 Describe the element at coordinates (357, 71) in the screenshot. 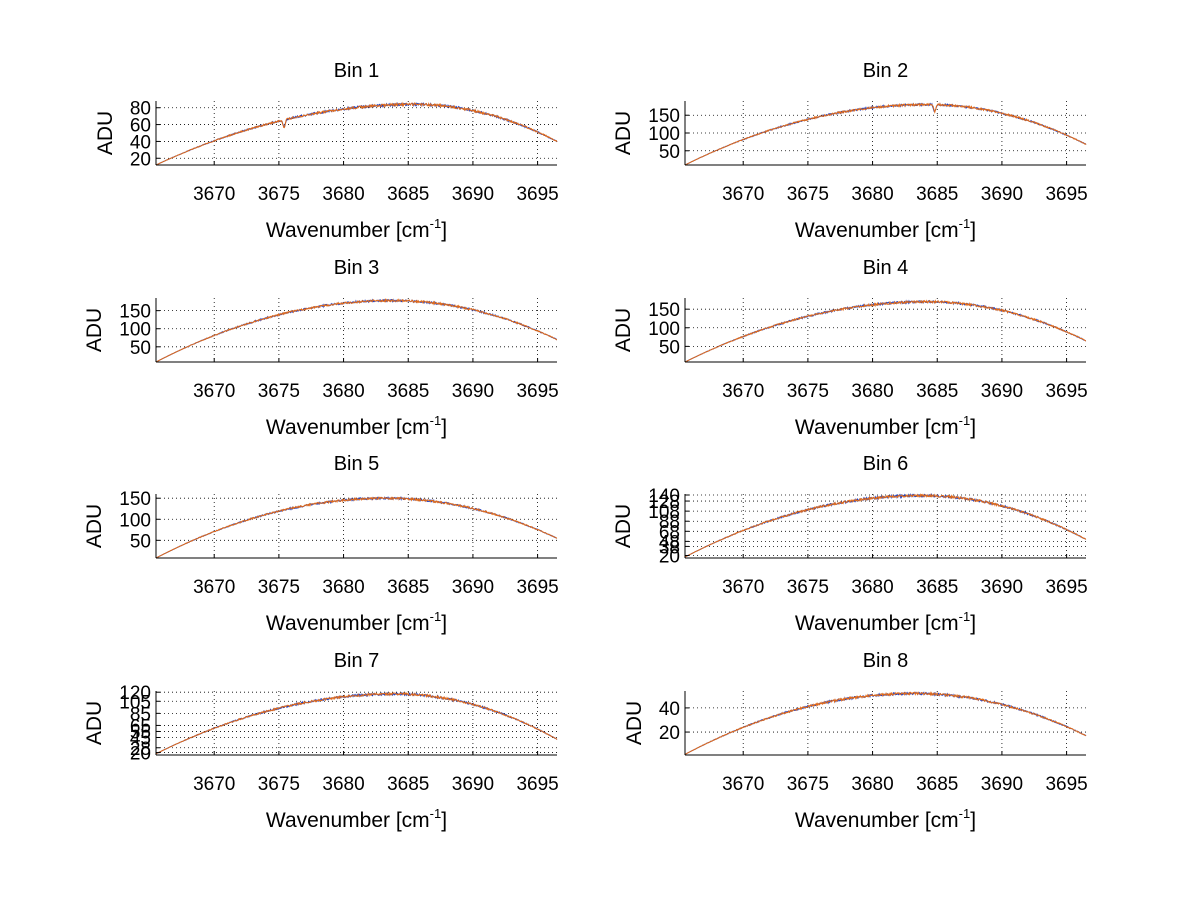

I see `subplot-title: Bin 1` at that location.